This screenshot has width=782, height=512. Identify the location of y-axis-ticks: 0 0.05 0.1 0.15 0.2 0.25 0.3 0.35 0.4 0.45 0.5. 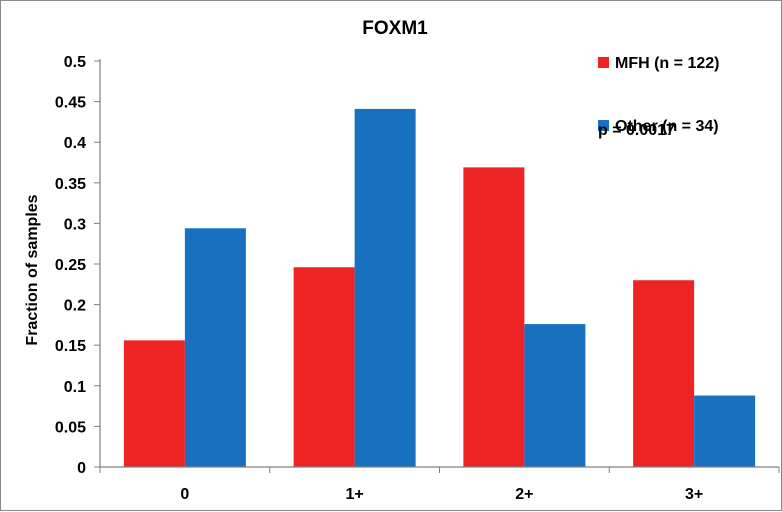
(77, 265).